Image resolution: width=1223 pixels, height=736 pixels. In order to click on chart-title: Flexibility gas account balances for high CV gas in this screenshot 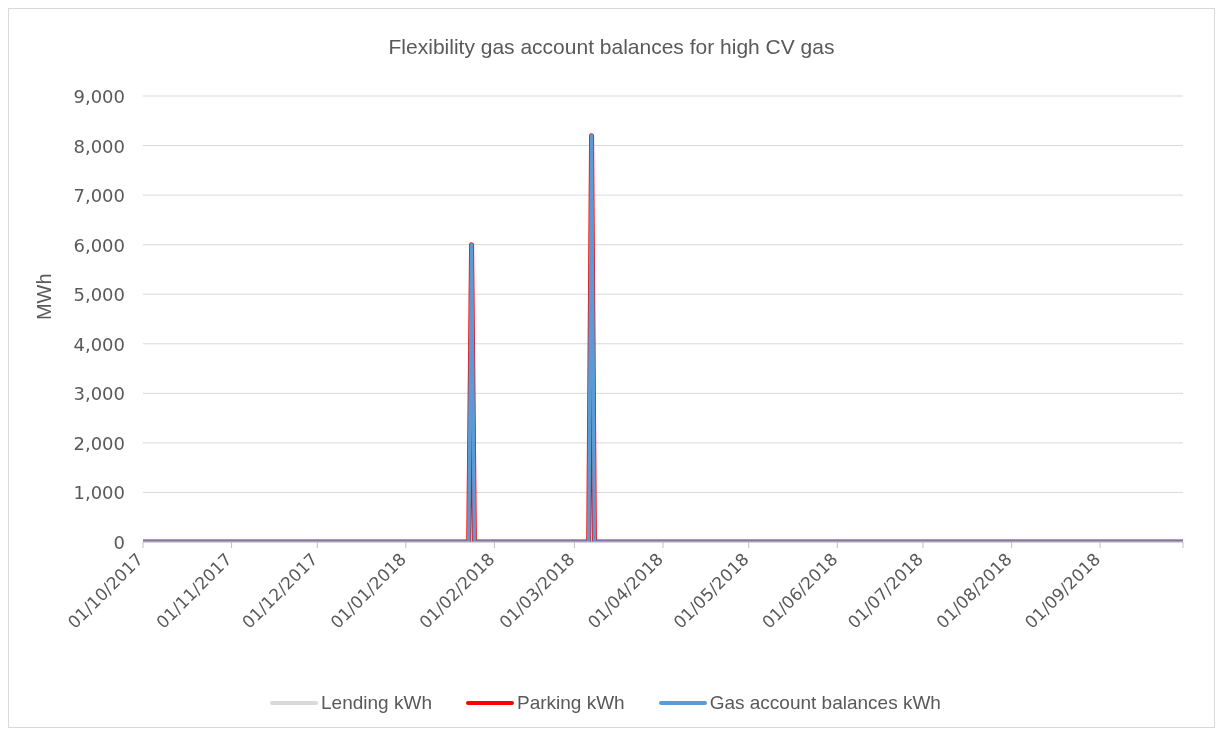, I will do `click(611, 47)`.